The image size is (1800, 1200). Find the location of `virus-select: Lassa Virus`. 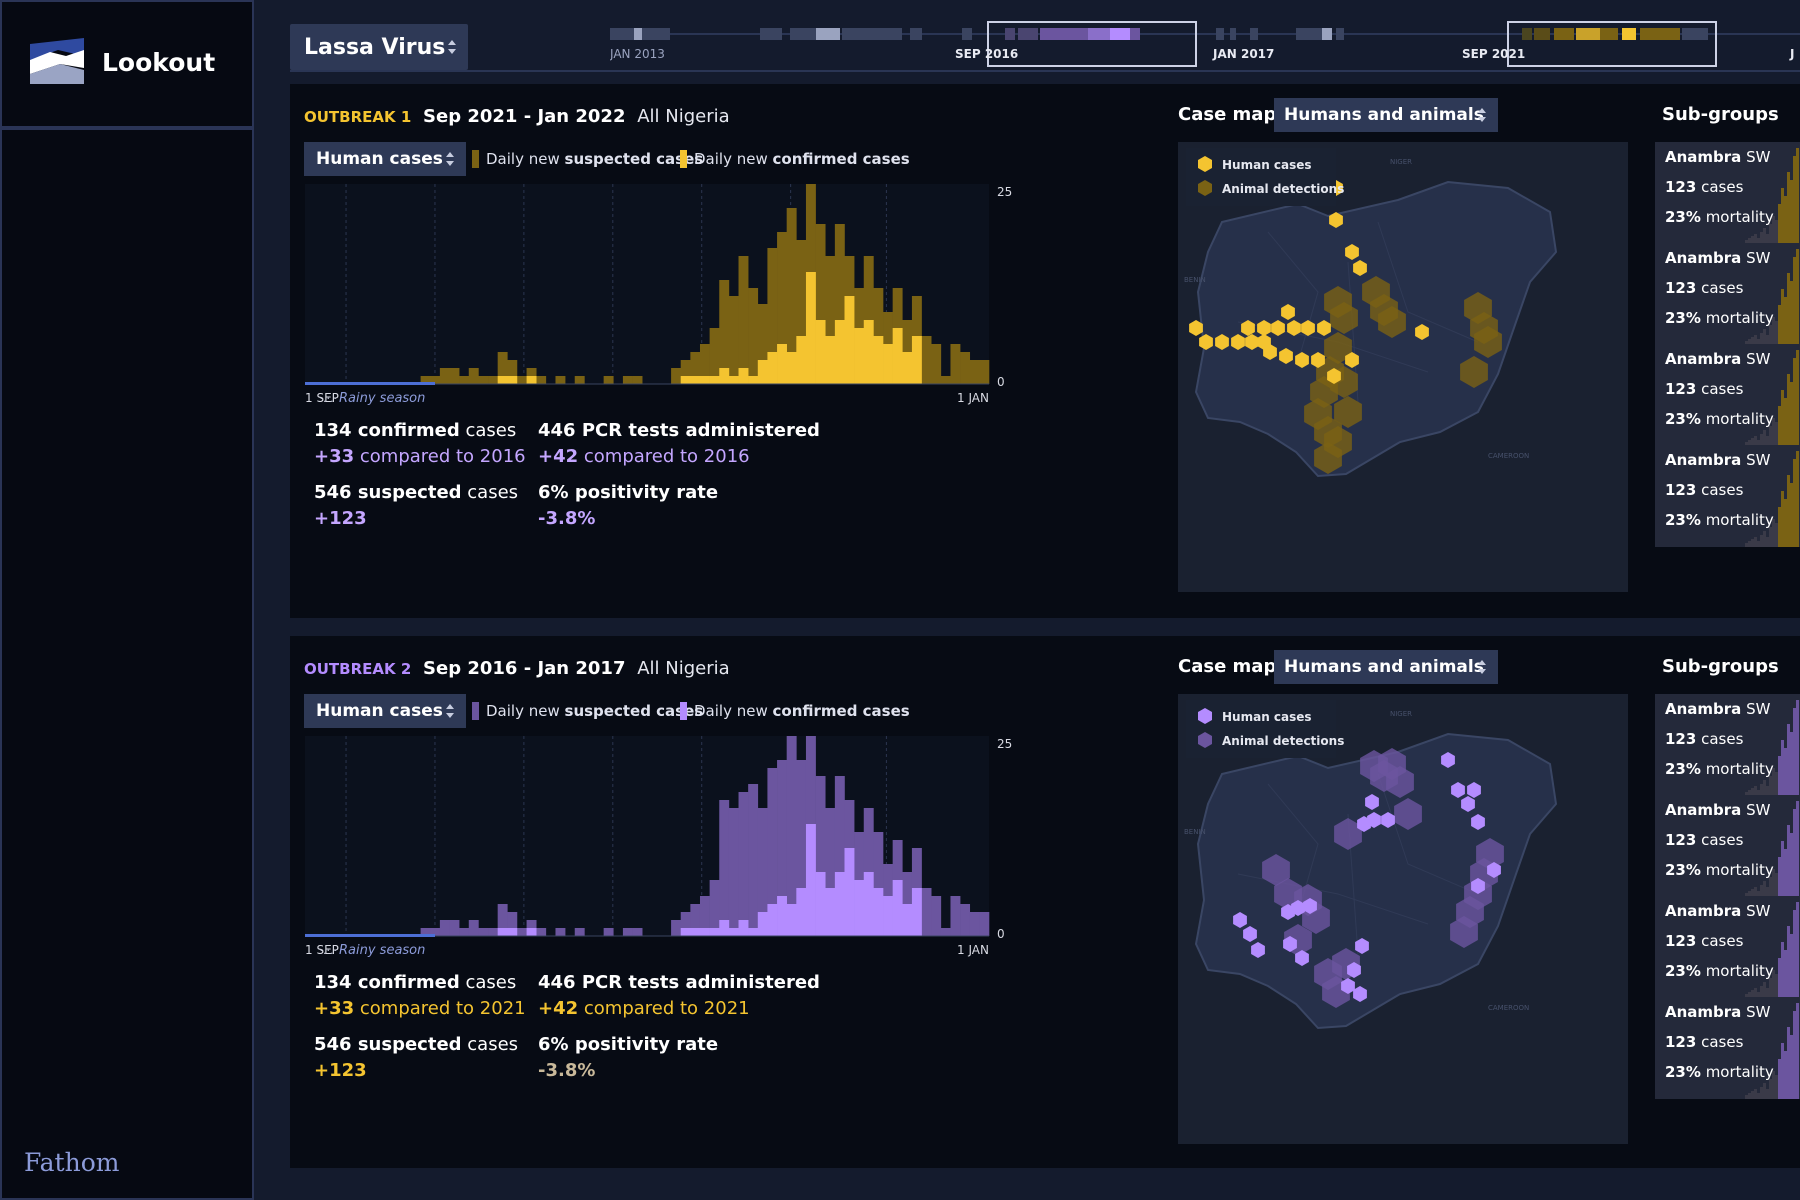

virus-select: Lassa Virus is located at coordinates (379, 47).